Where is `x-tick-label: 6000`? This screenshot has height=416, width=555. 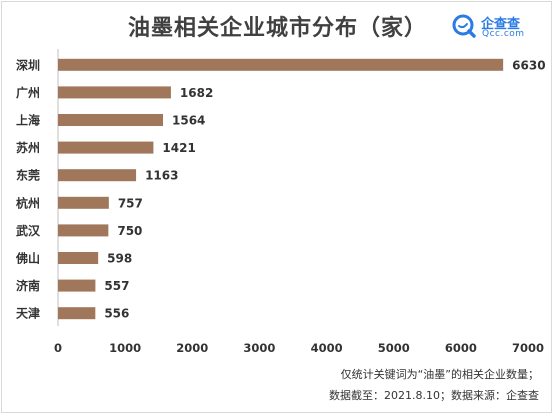 x-tick-label: 6000 is located at coordinates (461, 348).